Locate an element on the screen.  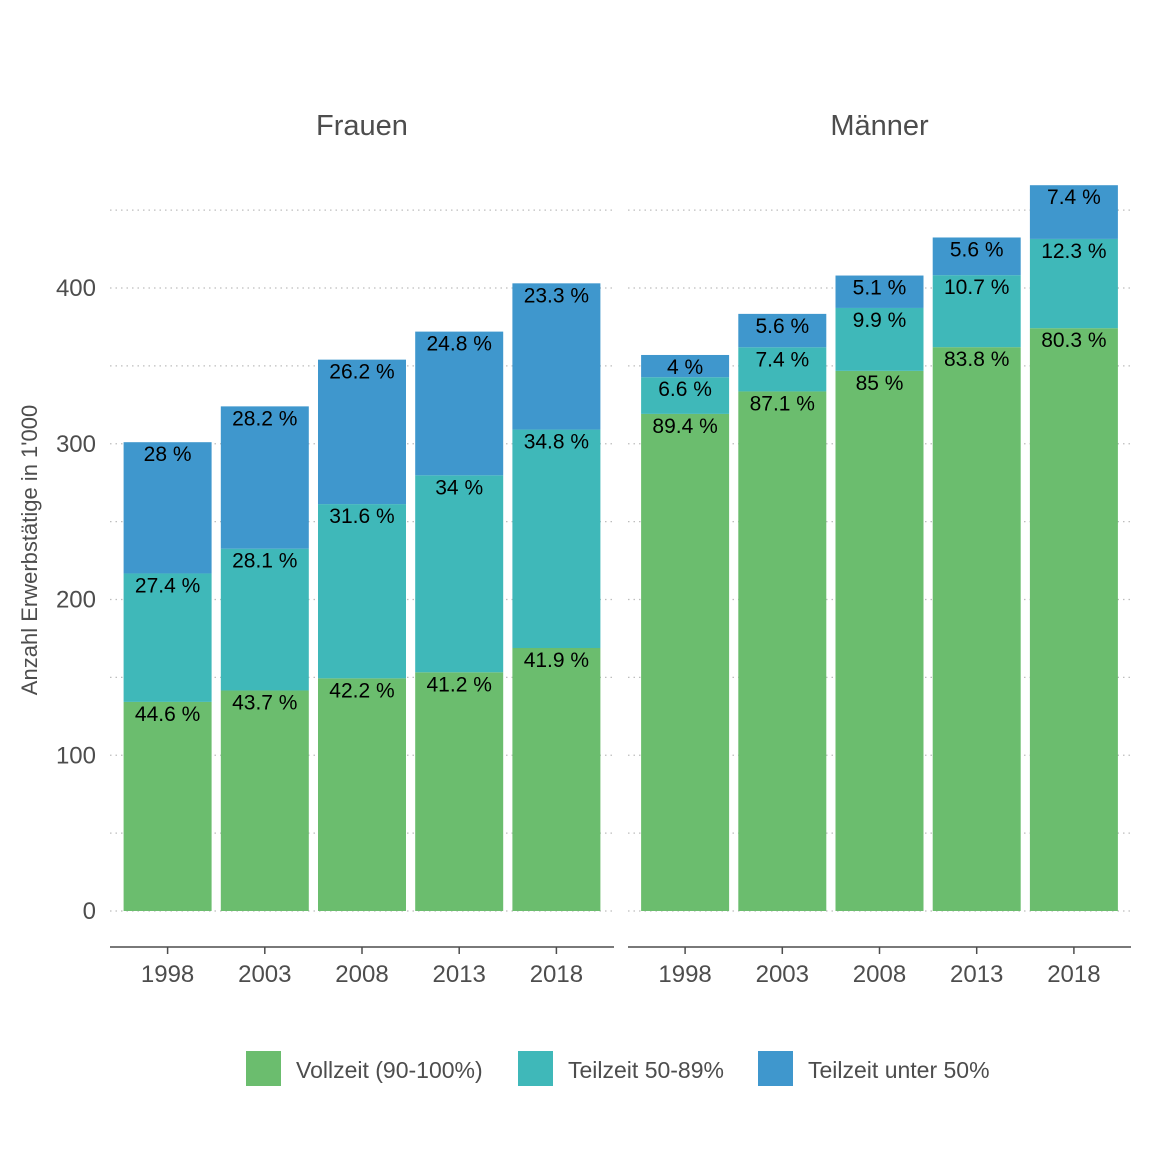
data-label: 80.3 % is located at coordinates (1073, 340).